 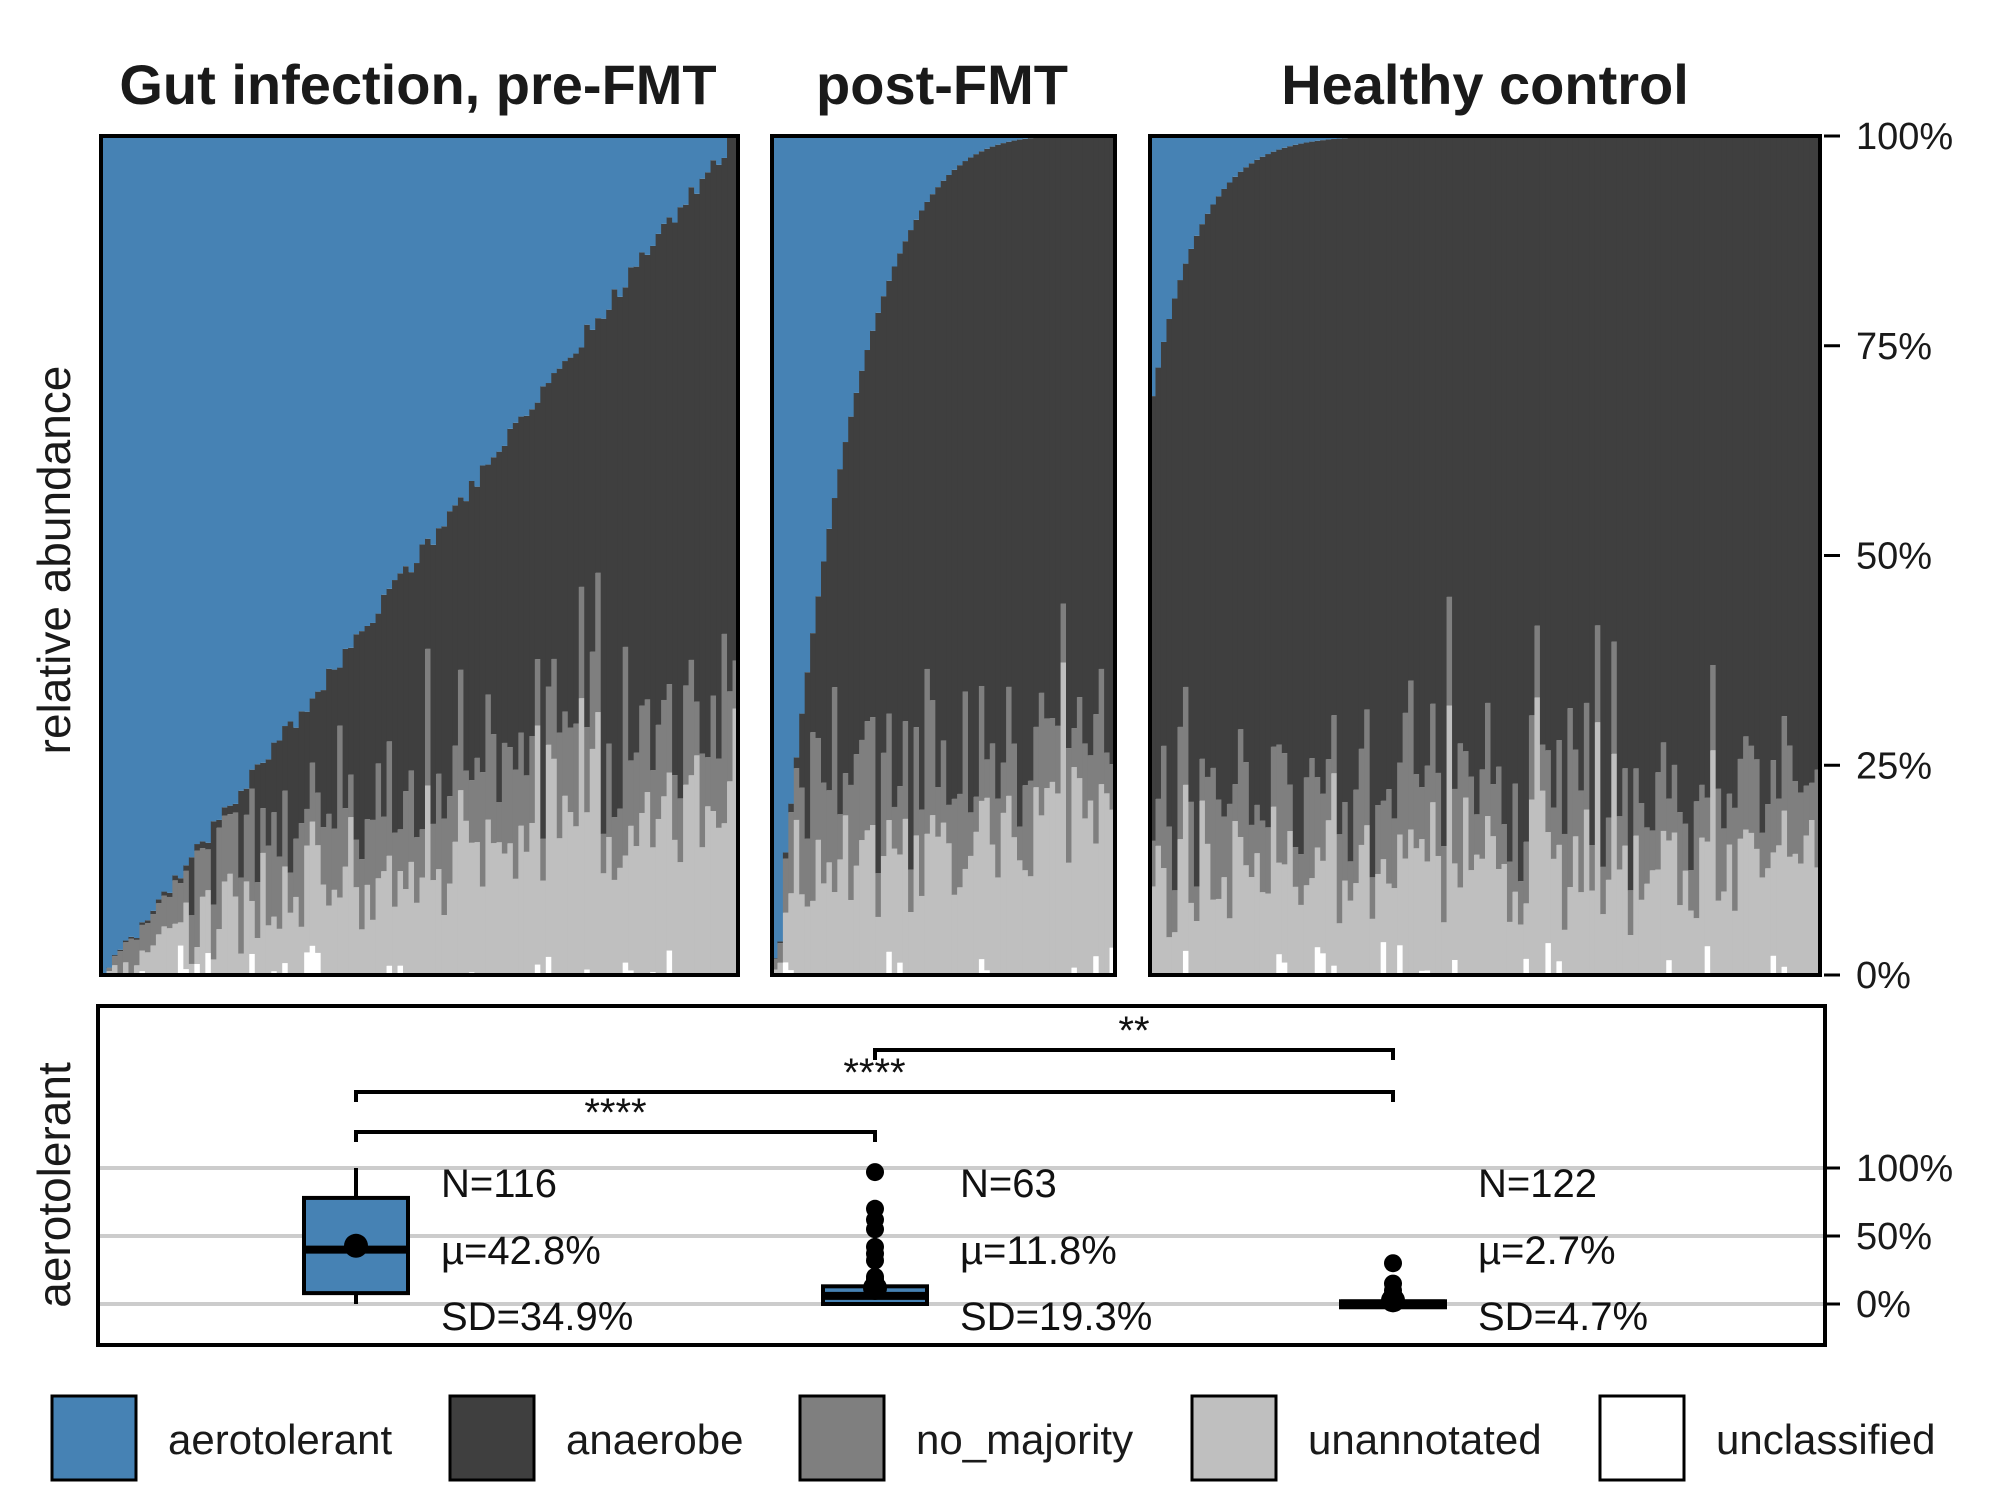 I want to click on box-stat-sd: SD=34.9%, so click(x=537, y=1317).